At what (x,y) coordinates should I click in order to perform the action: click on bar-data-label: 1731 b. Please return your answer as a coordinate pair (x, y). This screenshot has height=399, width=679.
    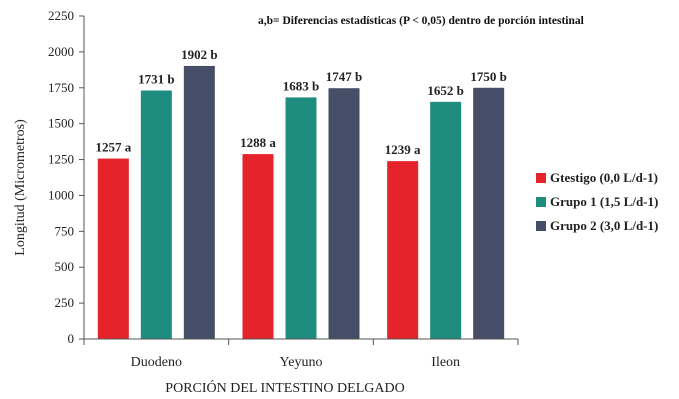
    Looking at the image, I should click on (156, 79).